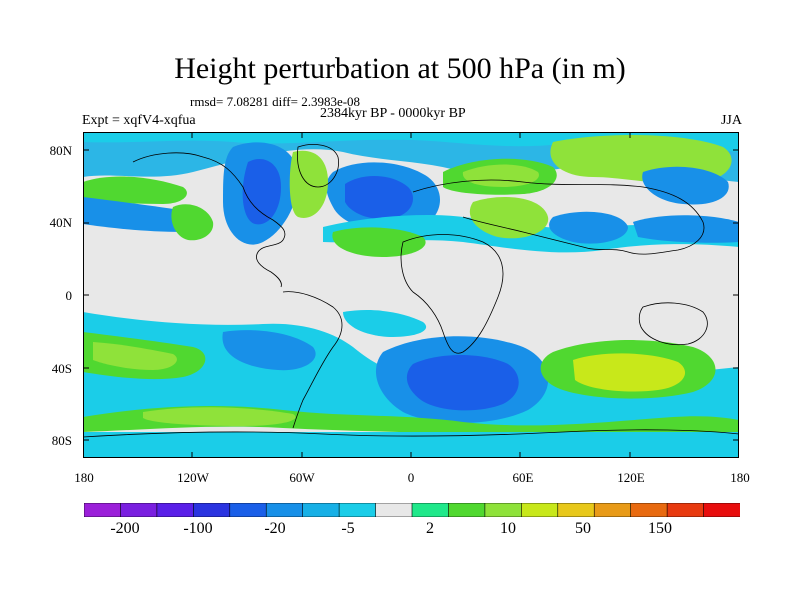  What do you see at coordinates (629, 372) in the screenshot?
I see `region-indian-ocean-core` at bounding box center [629, 372].